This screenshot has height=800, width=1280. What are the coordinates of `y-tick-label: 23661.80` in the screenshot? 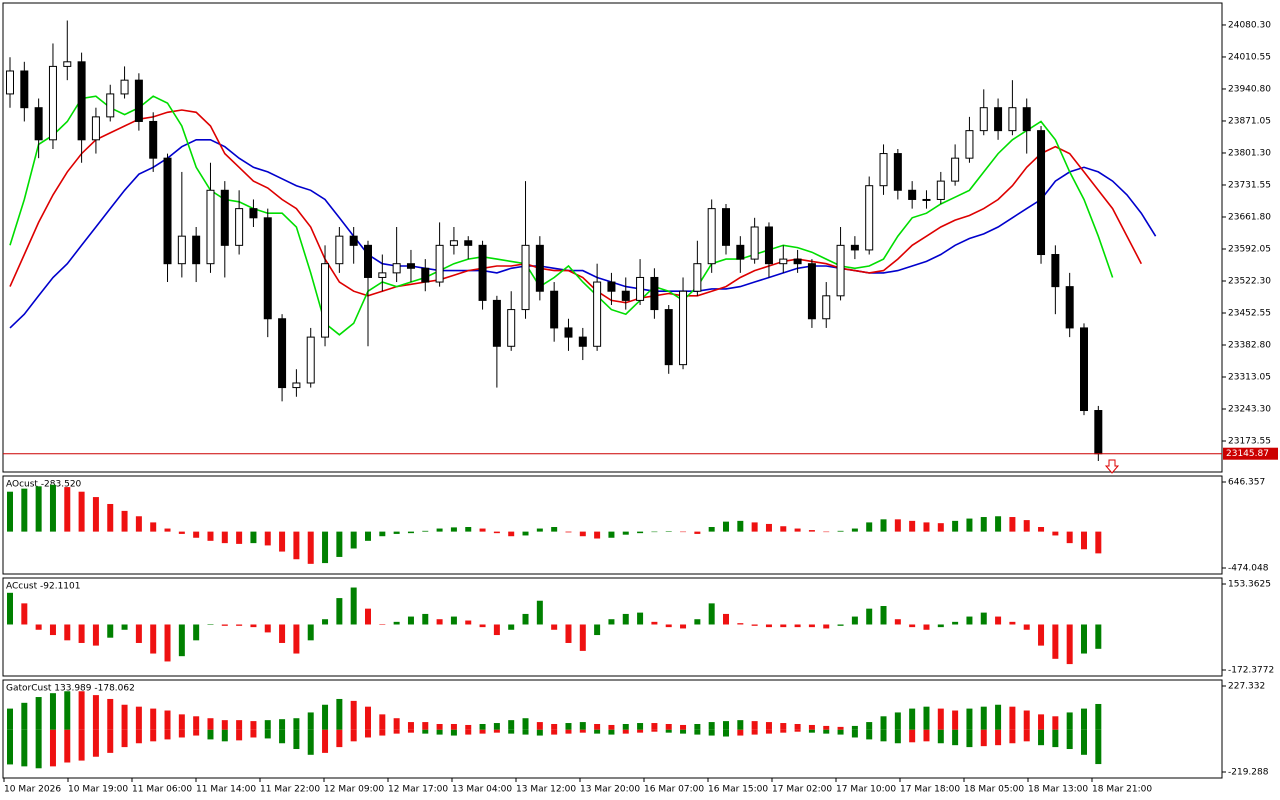 It's located at (1249, 217).